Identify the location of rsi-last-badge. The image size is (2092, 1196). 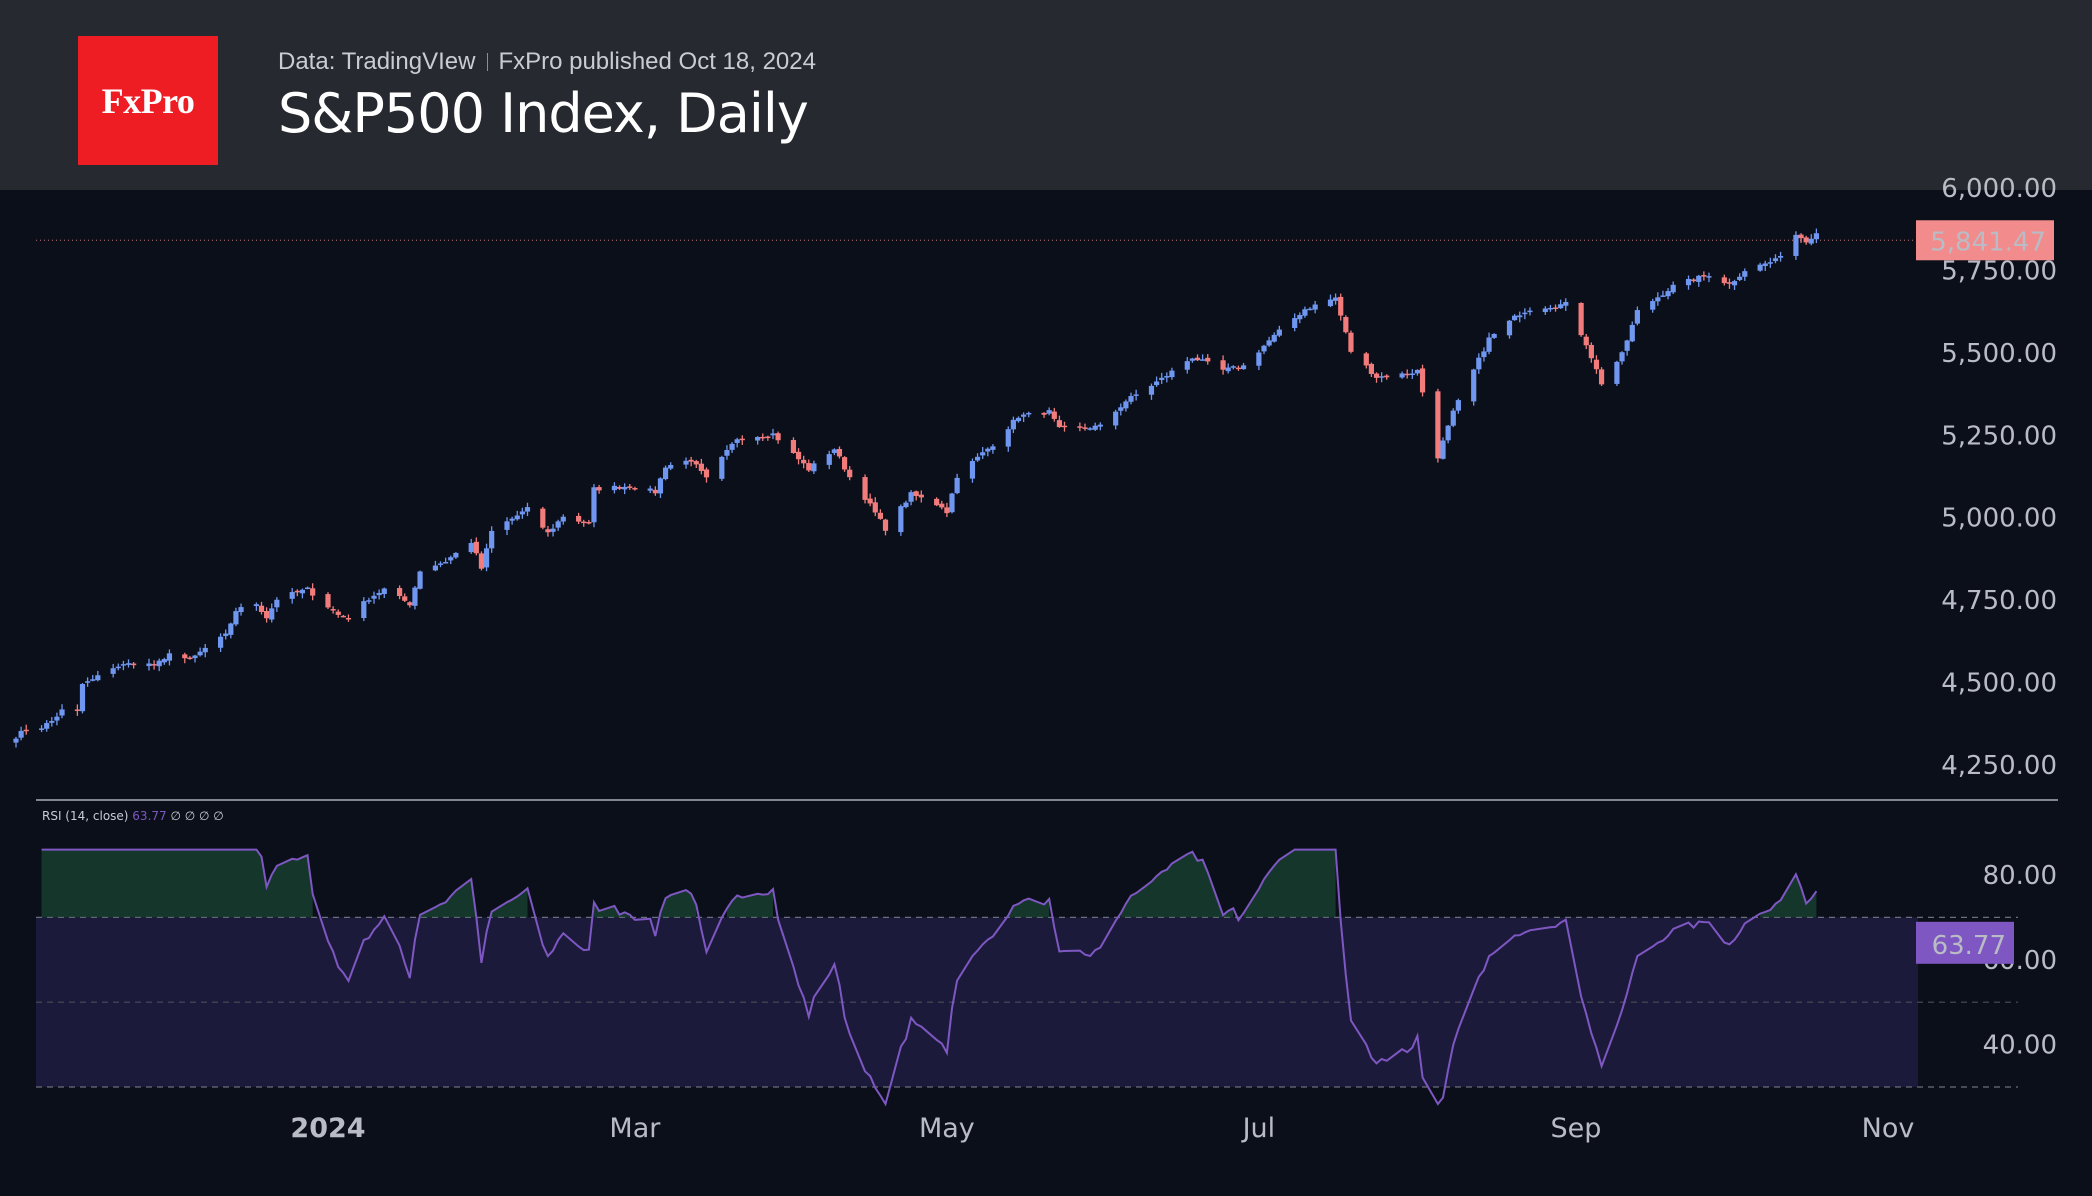
(1965, 942).